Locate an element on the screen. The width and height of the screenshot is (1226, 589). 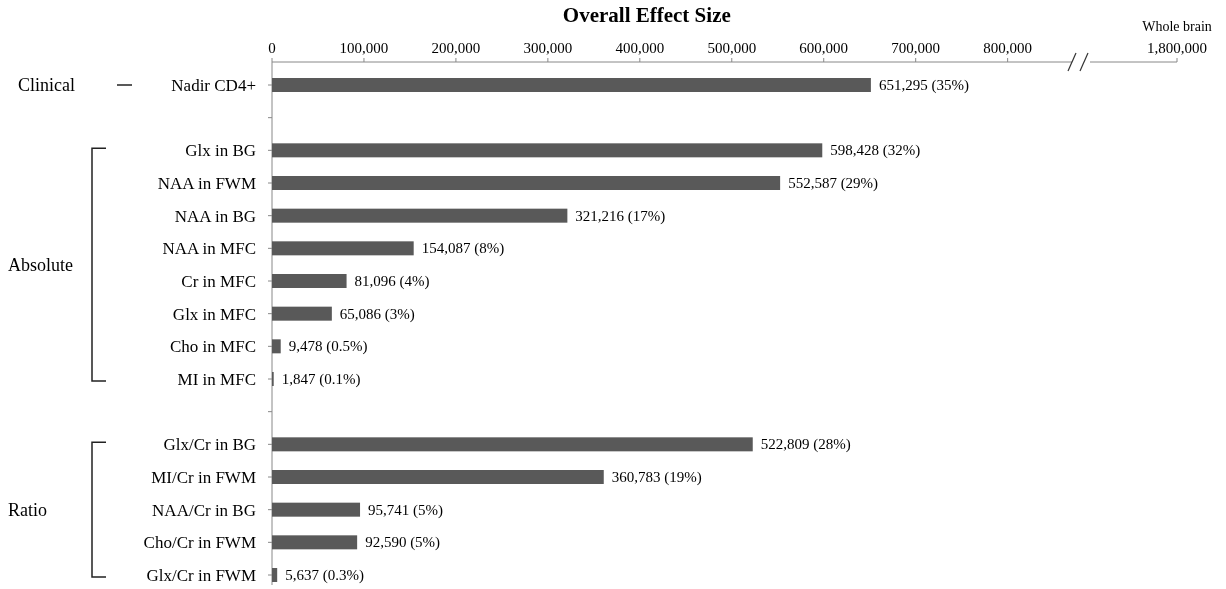
data-label: 65,086 (3%) is located at coordinates (377, 314).